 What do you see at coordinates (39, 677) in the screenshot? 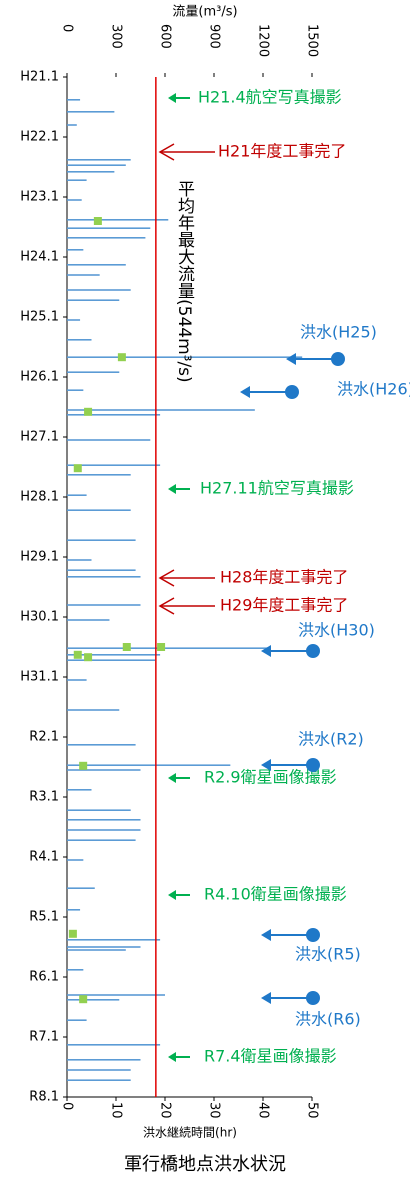
I see `y-tick-label: H31.1` at bounding box center [39, 677].